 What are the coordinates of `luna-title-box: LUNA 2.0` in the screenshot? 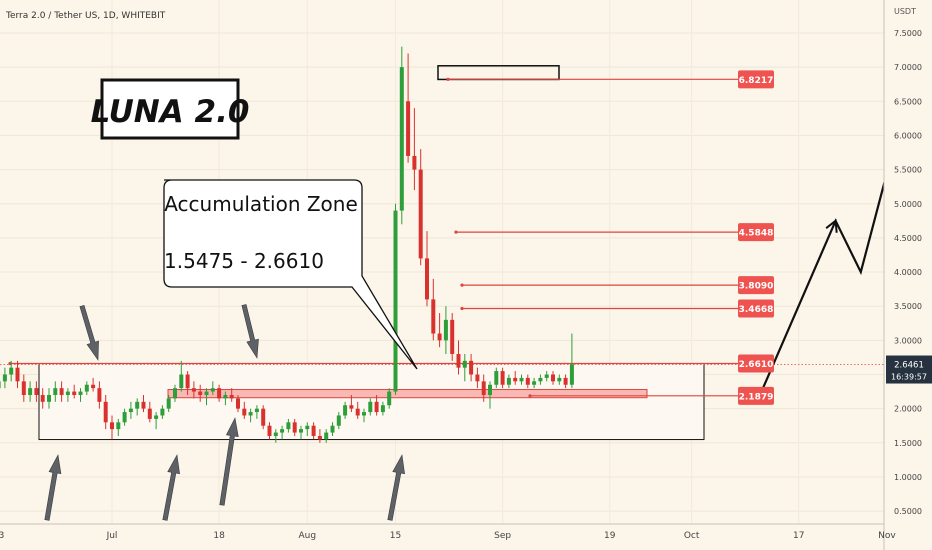 It's located at (170, 109).